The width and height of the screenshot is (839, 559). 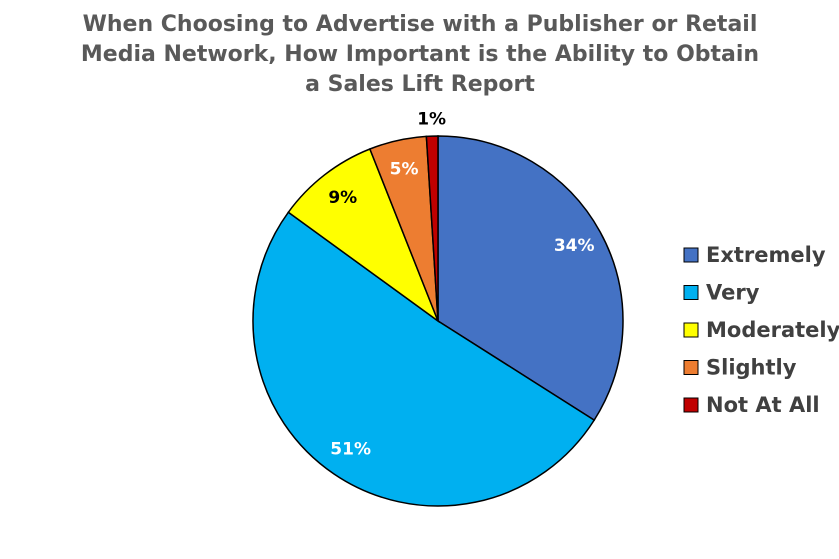 What do you see at coordinates (766, 255) in the screenshot?
I see `legend-label: Extremely` at bounding box center [766, 255].